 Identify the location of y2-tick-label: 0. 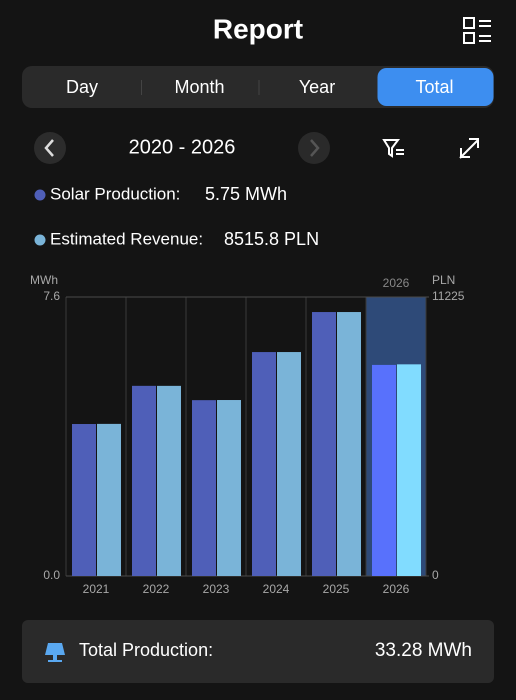
(435, 575).